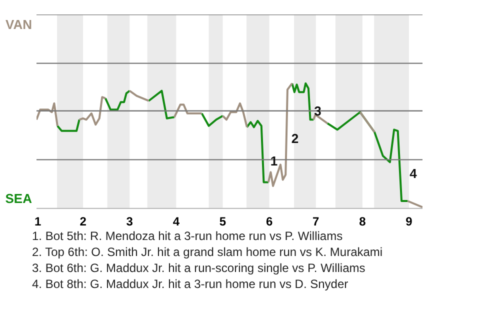 This screenshot has height=320, width=480. What do you see at coordinates (130, 221) in the screenshot?
I see `x-tick-label: 3` at bounding box center [130, 221].